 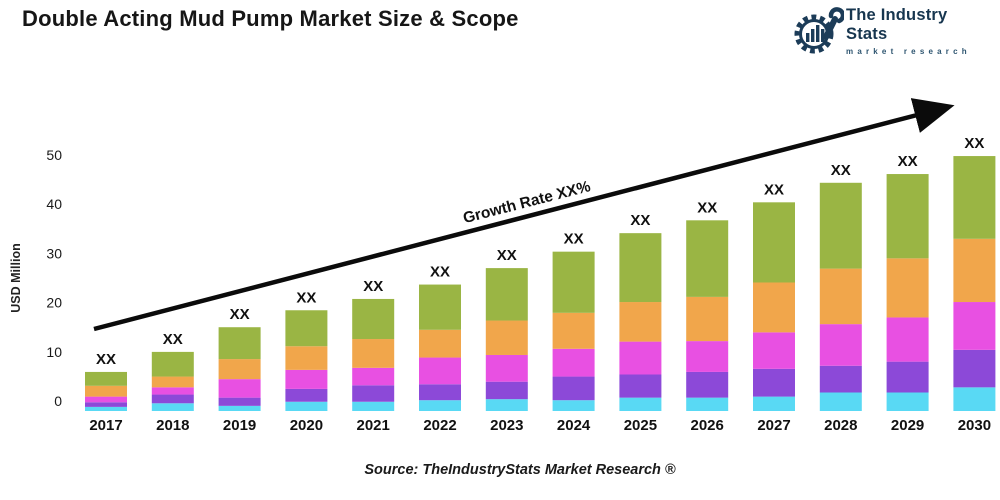 I want to click on x-tick-label: 2018, so click(x=172, y=425).